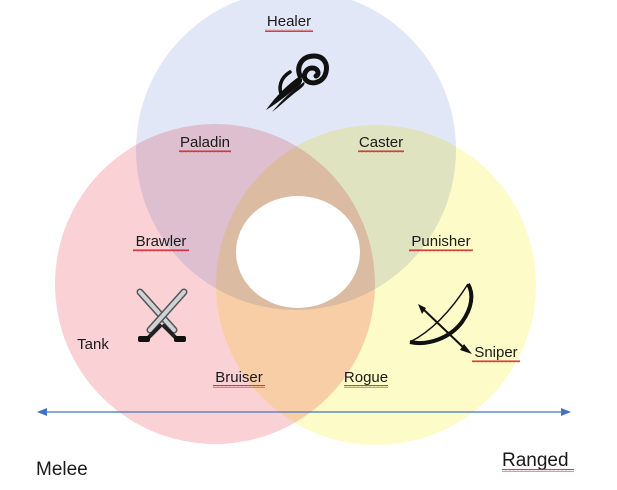 The width and height of the screenshot is (617, 490). Describe the element at coordinates (535, 460) in the screenshot. I see `axis-label-ranged: Ranged` at that location.